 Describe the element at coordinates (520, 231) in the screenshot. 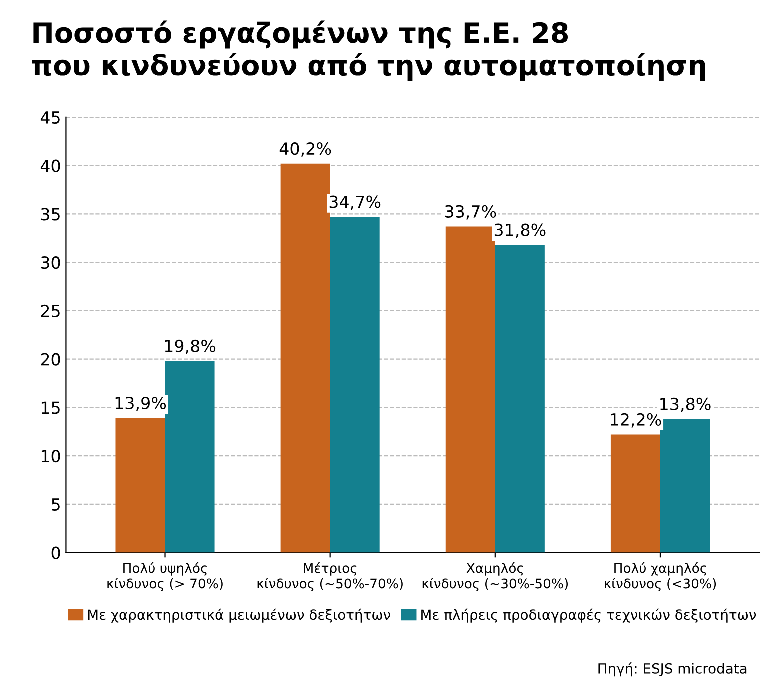

I see `data-label: 31,8%` at that location.